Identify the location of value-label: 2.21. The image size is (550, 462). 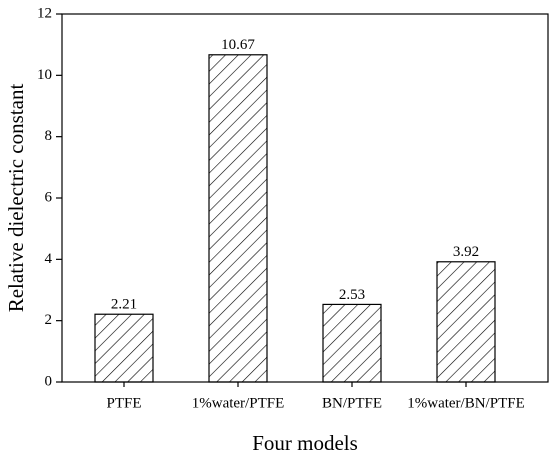
(124, 305).